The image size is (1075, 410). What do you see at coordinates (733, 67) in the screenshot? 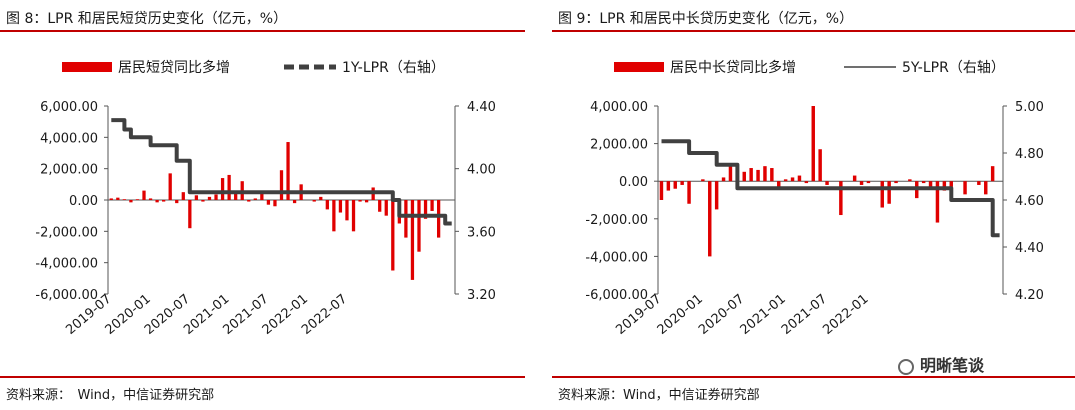
I see `legend-label: 居民中长贷同比多增` at bounding box center [733, 67].